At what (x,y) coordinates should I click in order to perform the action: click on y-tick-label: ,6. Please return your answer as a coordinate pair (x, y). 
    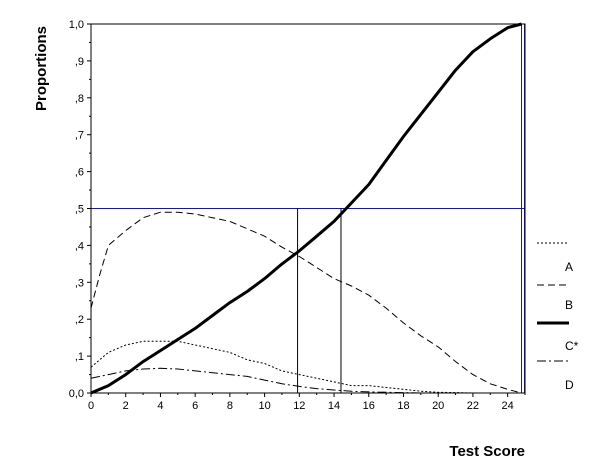
    Looking at the image, I should click on (79, 173).